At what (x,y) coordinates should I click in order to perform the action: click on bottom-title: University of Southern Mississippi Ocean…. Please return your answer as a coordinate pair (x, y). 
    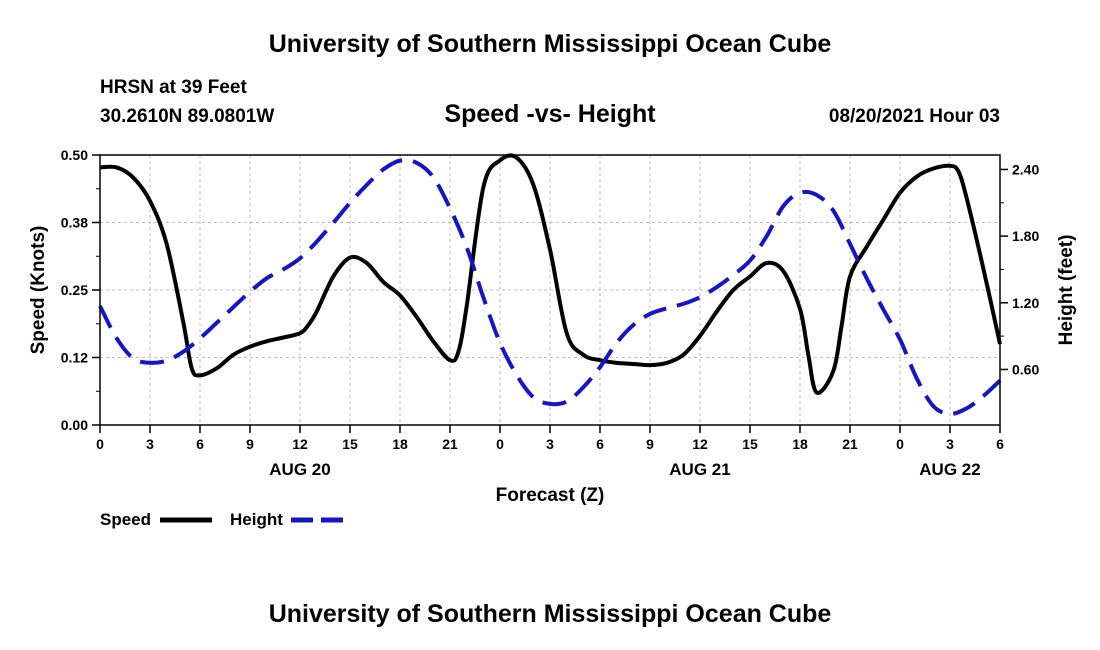
    Looking at the image, I should click on (550, 614).